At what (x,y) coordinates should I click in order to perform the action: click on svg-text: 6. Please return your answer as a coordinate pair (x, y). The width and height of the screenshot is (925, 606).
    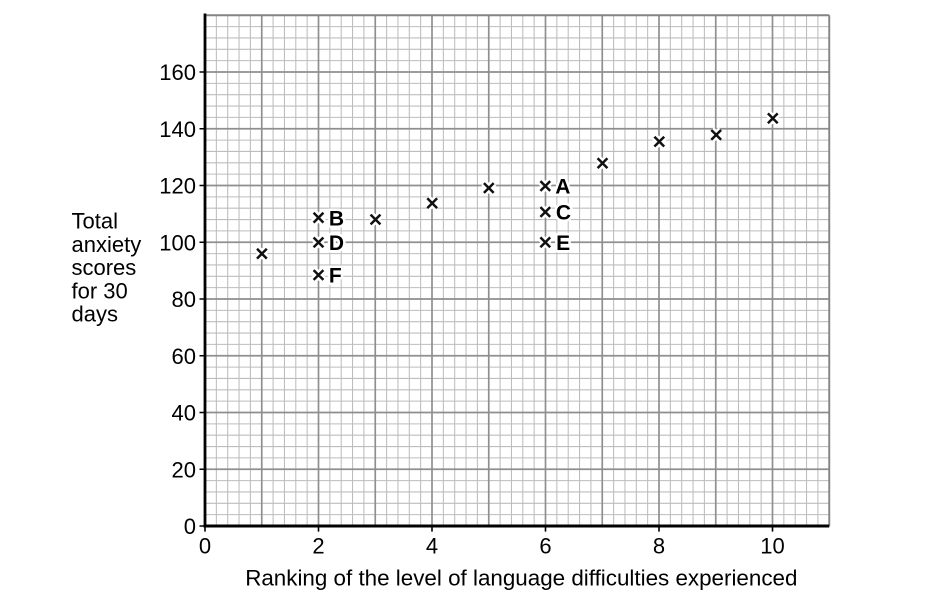
    Looking at the image, I should click on (545, 545).